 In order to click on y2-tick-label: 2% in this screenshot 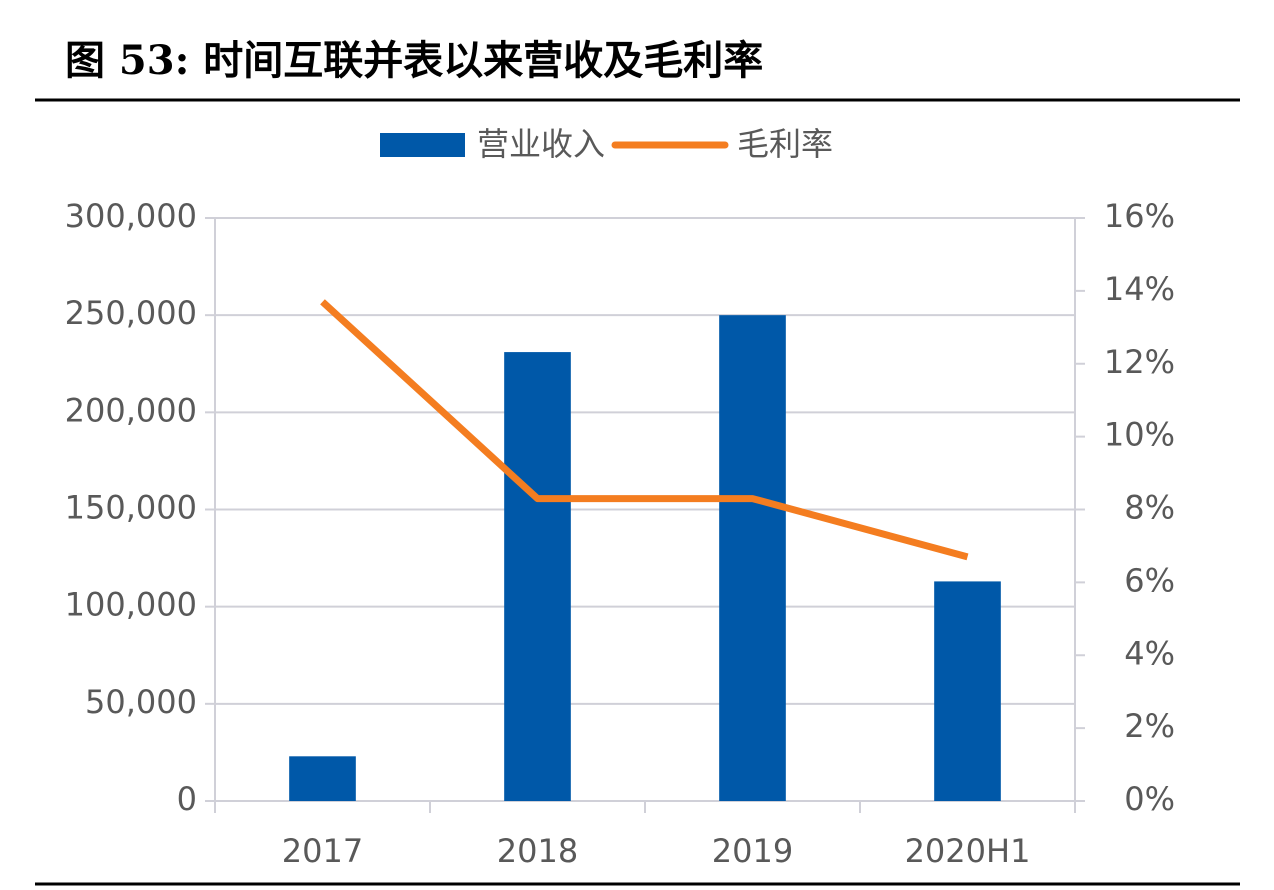, I will do `click(1149, 726)`.